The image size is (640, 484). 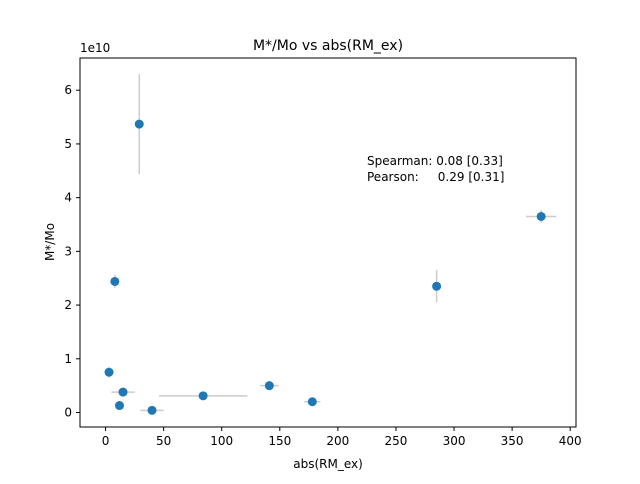 What do you see at coordinates (68, 251) in the screenshot?
I see `y-tick-label: 3` at bounding box center [68, 251].